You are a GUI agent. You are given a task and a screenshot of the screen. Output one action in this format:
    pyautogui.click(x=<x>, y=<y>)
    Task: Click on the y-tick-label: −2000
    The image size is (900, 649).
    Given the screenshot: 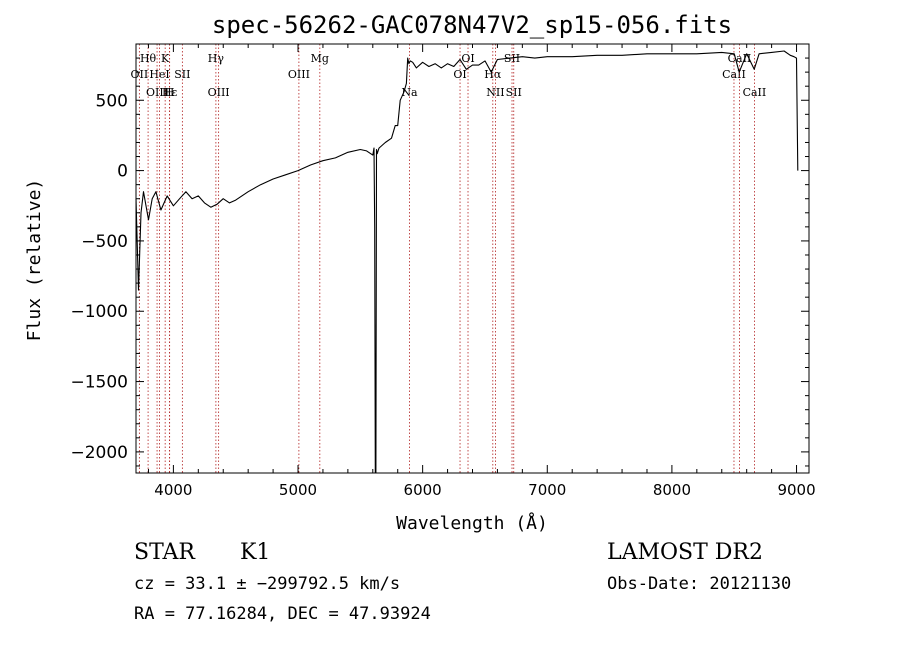 What is the action you would take?
    pyautogui.click(x=99, y=453)
    